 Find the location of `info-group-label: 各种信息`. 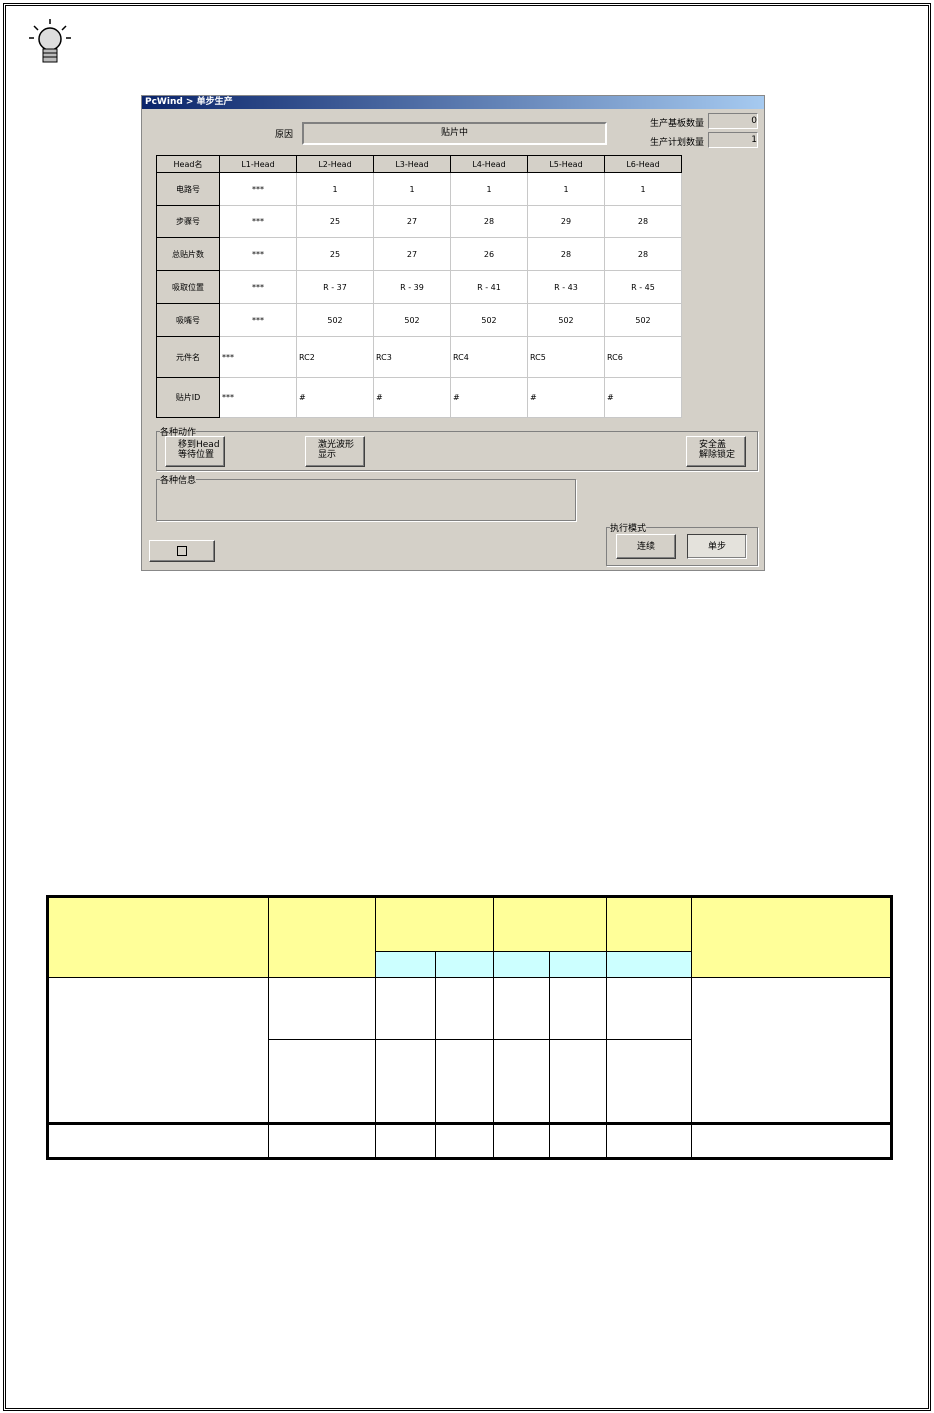

info-group-label: 各种信息 is located at coordinates (178, 479).